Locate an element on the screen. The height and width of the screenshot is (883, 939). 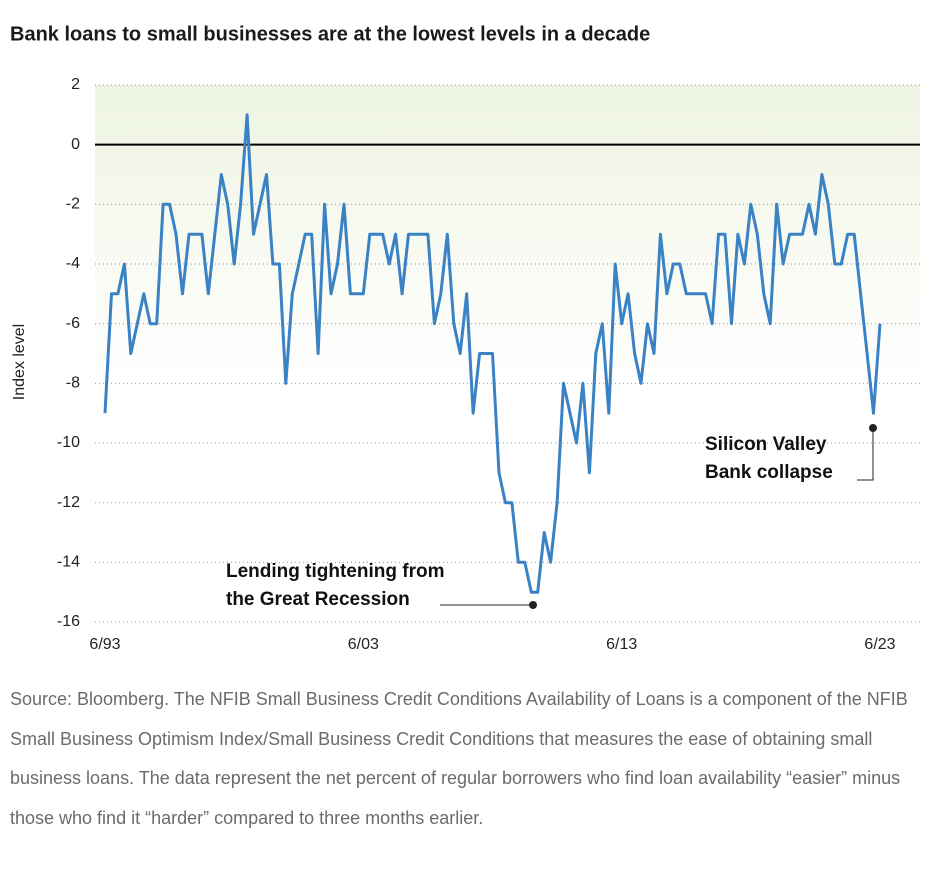
annotation: the Great Recession is located at coordinates (318, 599).